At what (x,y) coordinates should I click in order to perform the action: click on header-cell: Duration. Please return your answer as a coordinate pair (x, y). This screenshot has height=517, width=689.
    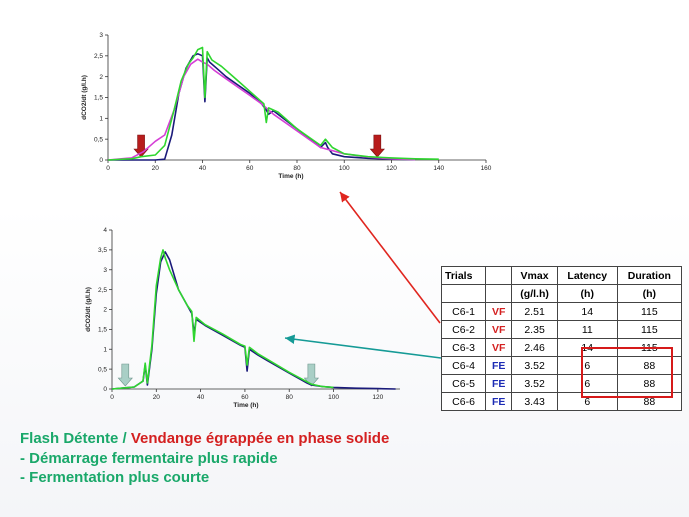
    Looking at the image, I should click on (649, 275).